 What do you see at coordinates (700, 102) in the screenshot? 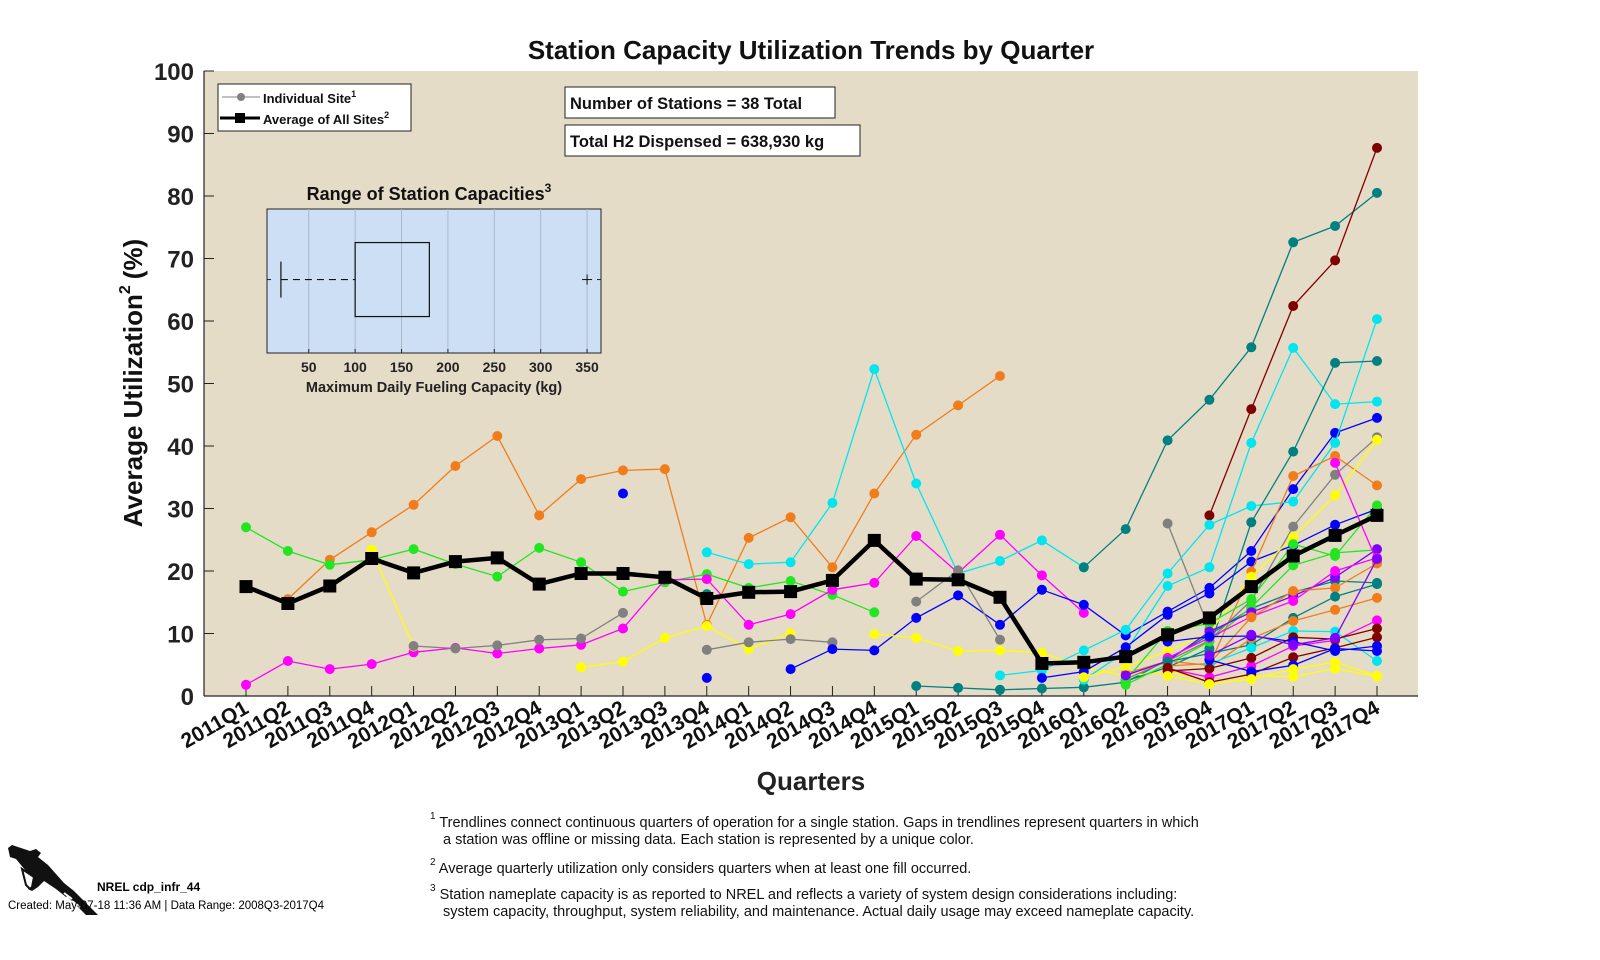
I see `stations-annotation: Number of Stations = 38 Total` at bounding box center [700, 102].